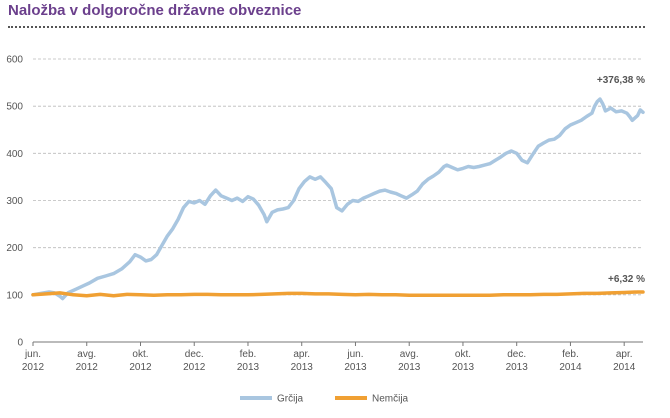 This screenshot has width=670, height=418. What do you see at coordinates (290, 399) in the screenshot?
I see `legend-label: Grčija` at bounding box center [290, 399].